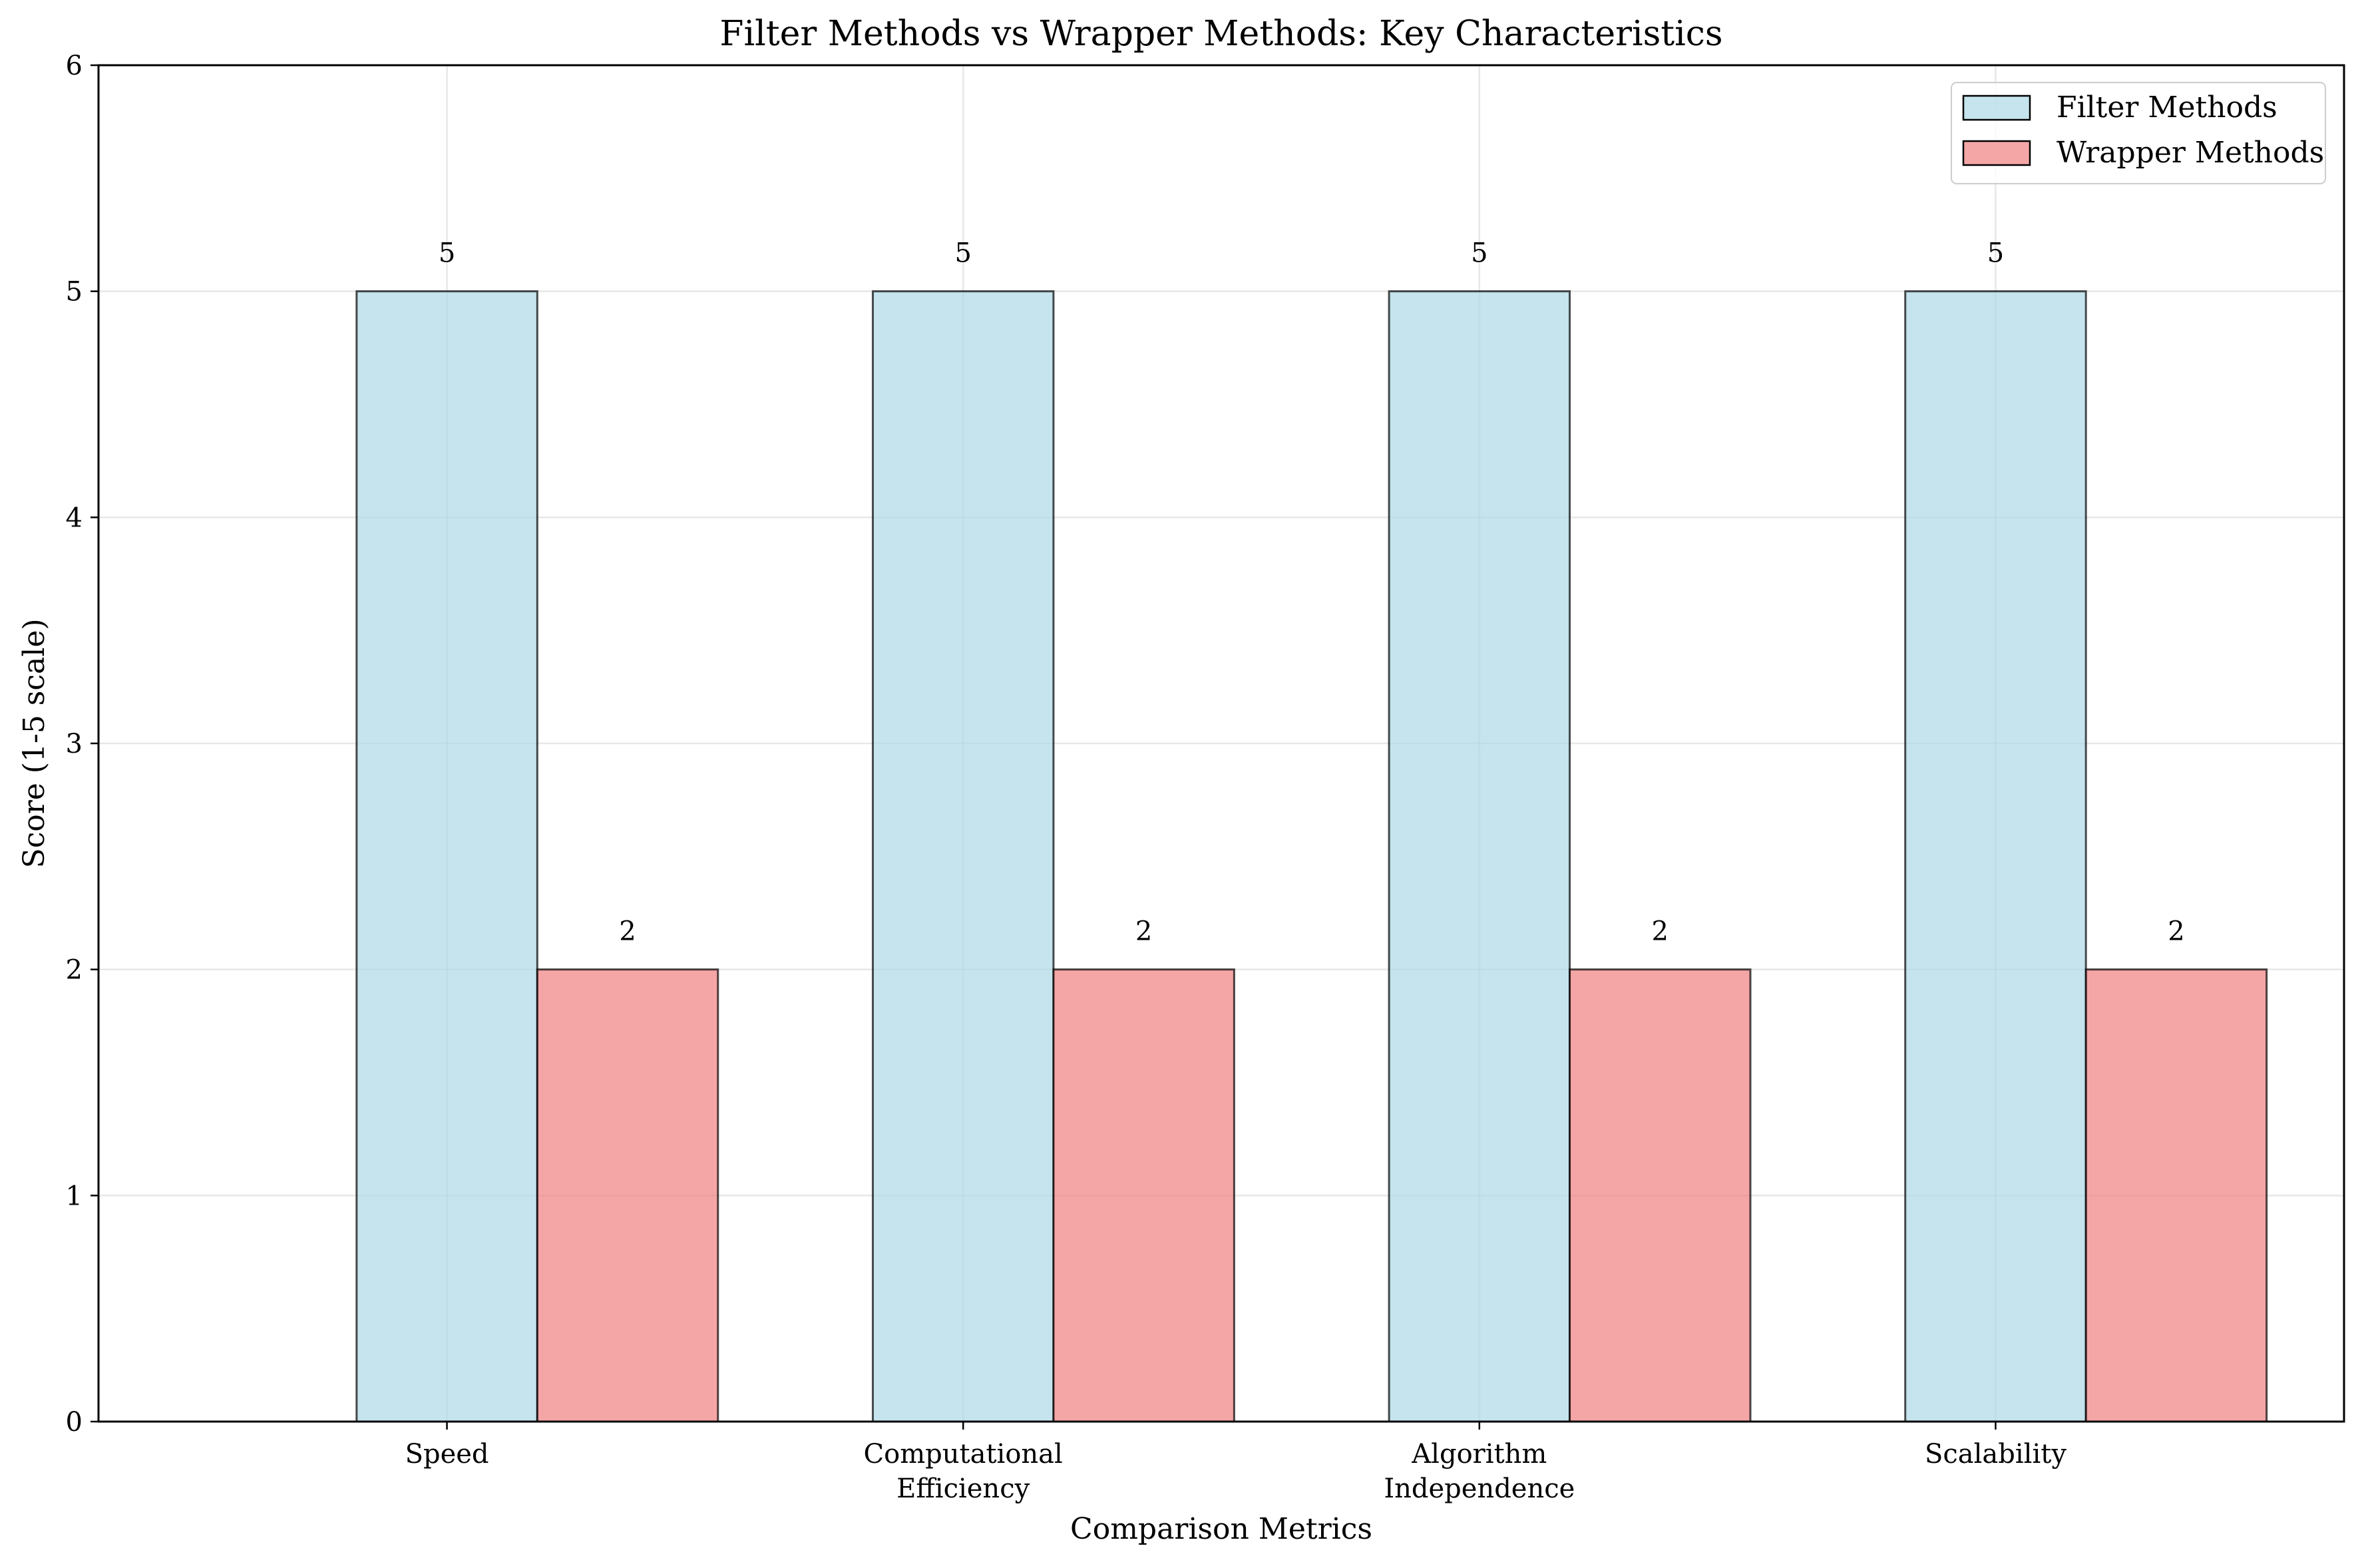 This screenshot has height=1568, width=2364. What do you see at coordinates (2191, 153) in the screenshot?
I see `legend-label-wrapper-methods: Wrapper Methods` at bounding box center [2191, 153].